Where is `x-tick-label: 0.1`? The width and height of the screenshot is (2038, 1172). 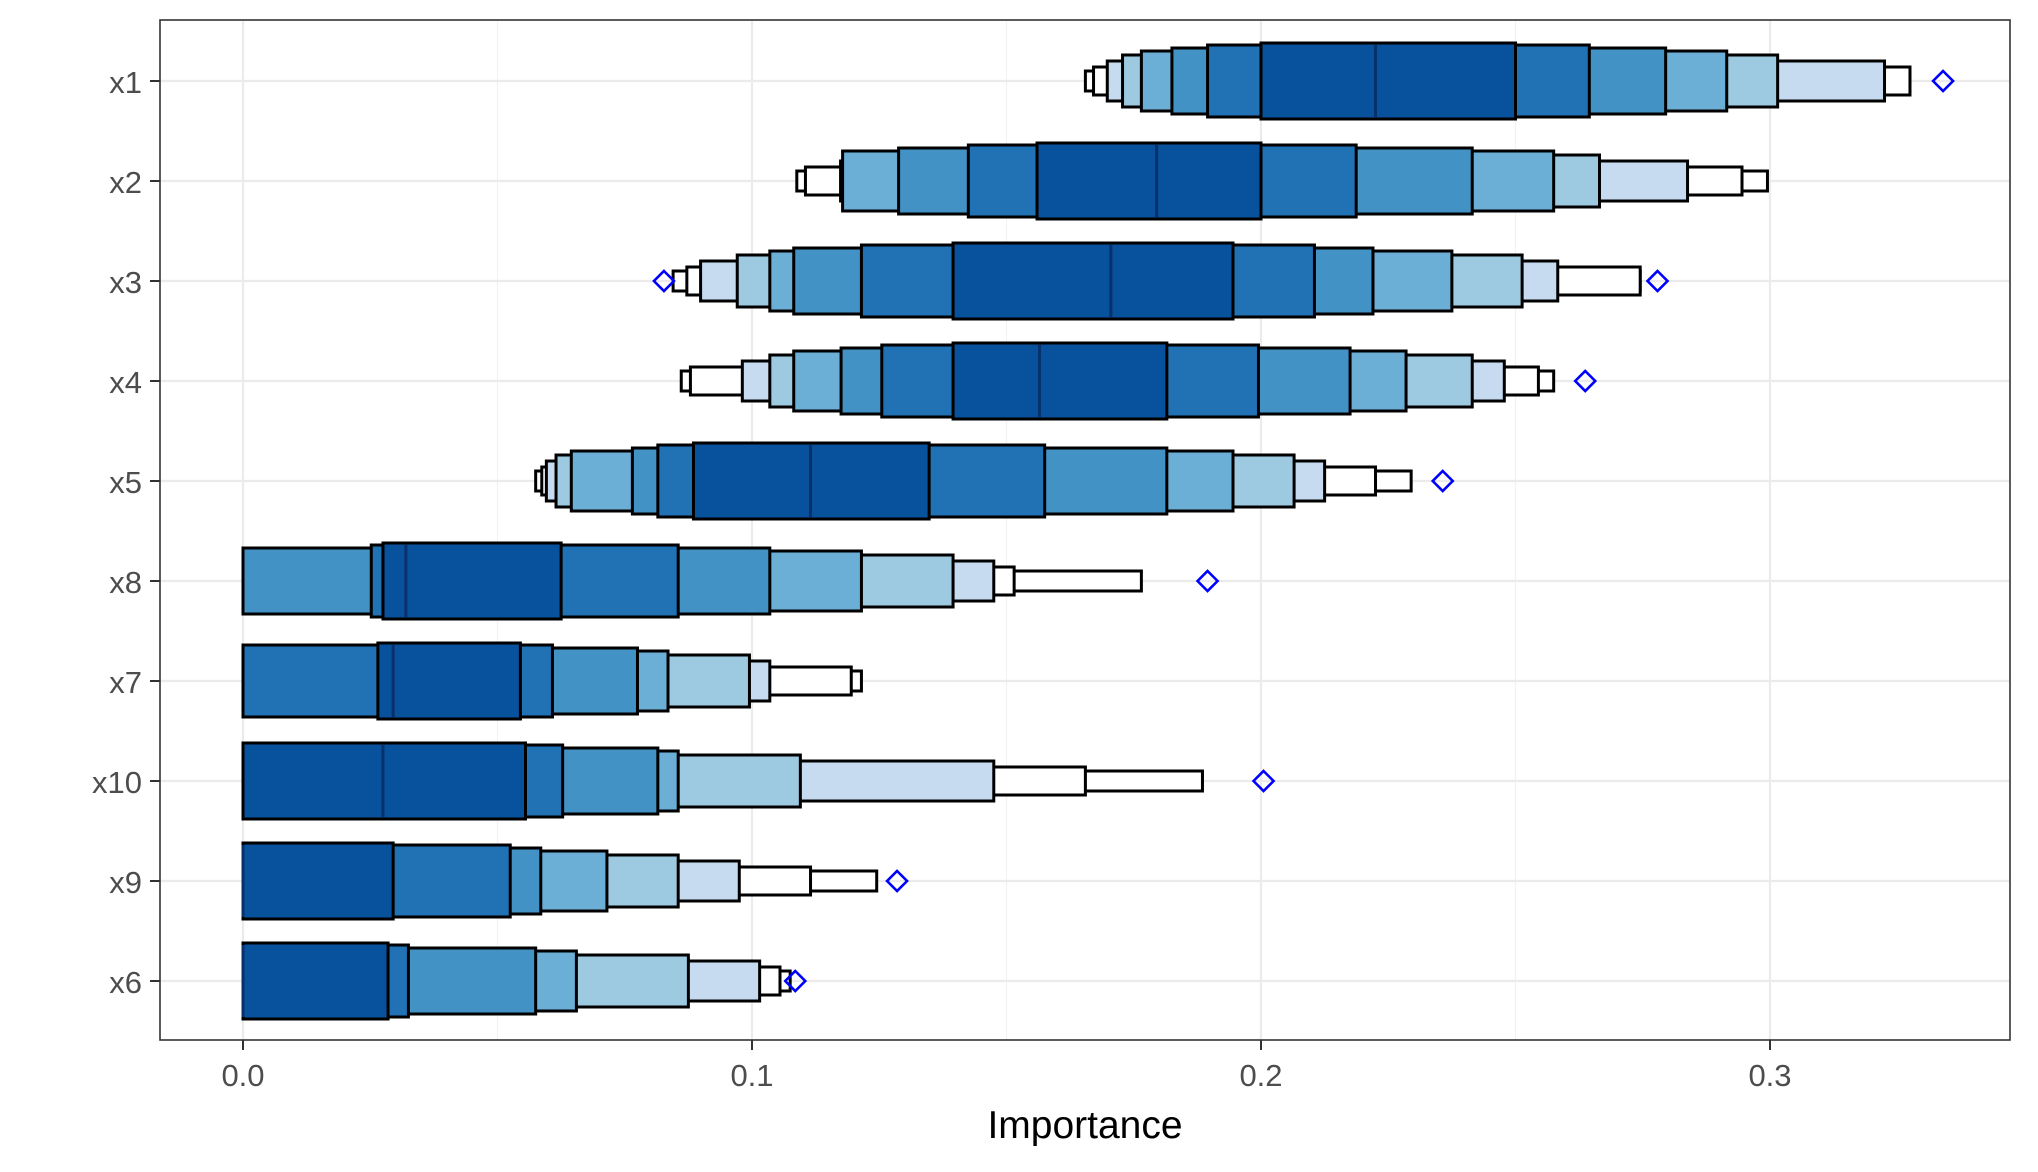 x-tick-label: 0.1 is located at coordinates (751, 1075).